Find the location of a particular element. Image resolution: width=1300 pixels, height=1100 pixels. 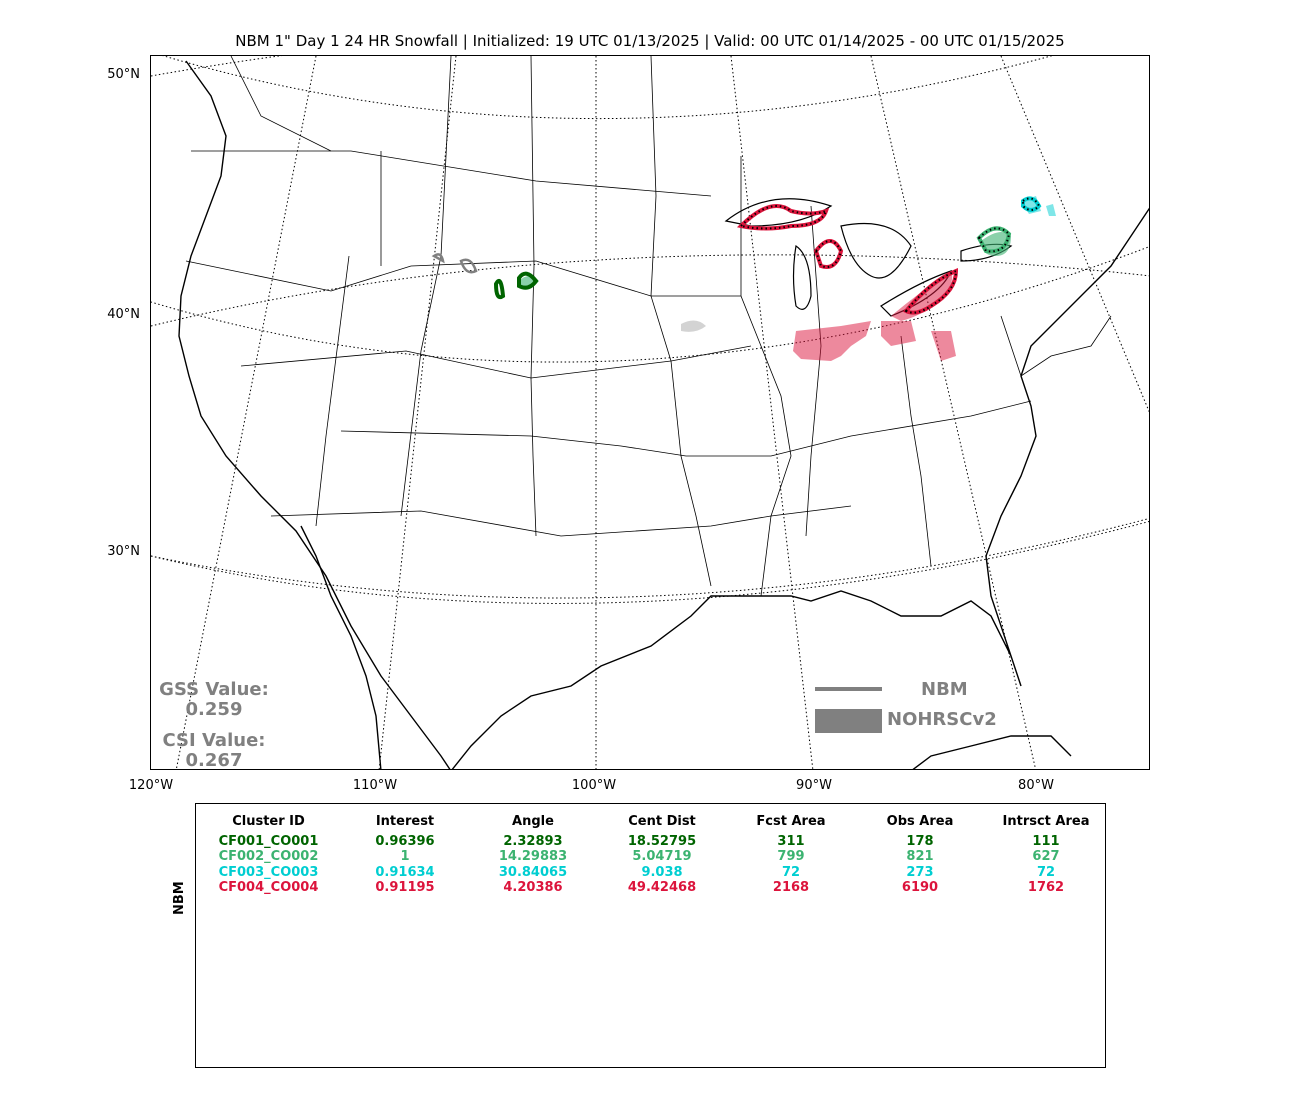

obs-cluster3b is located at coordinates (1051, 210).